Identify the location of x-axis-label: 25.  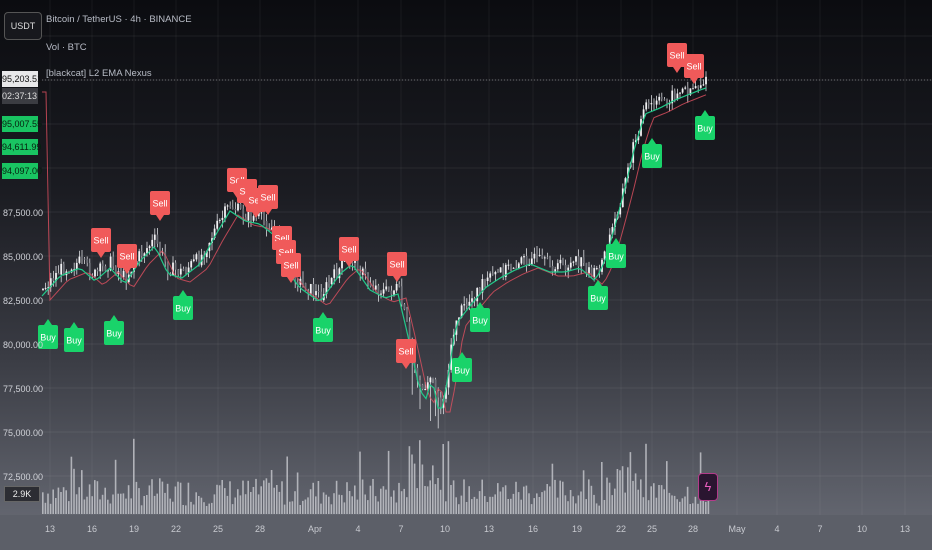
(218, 529).